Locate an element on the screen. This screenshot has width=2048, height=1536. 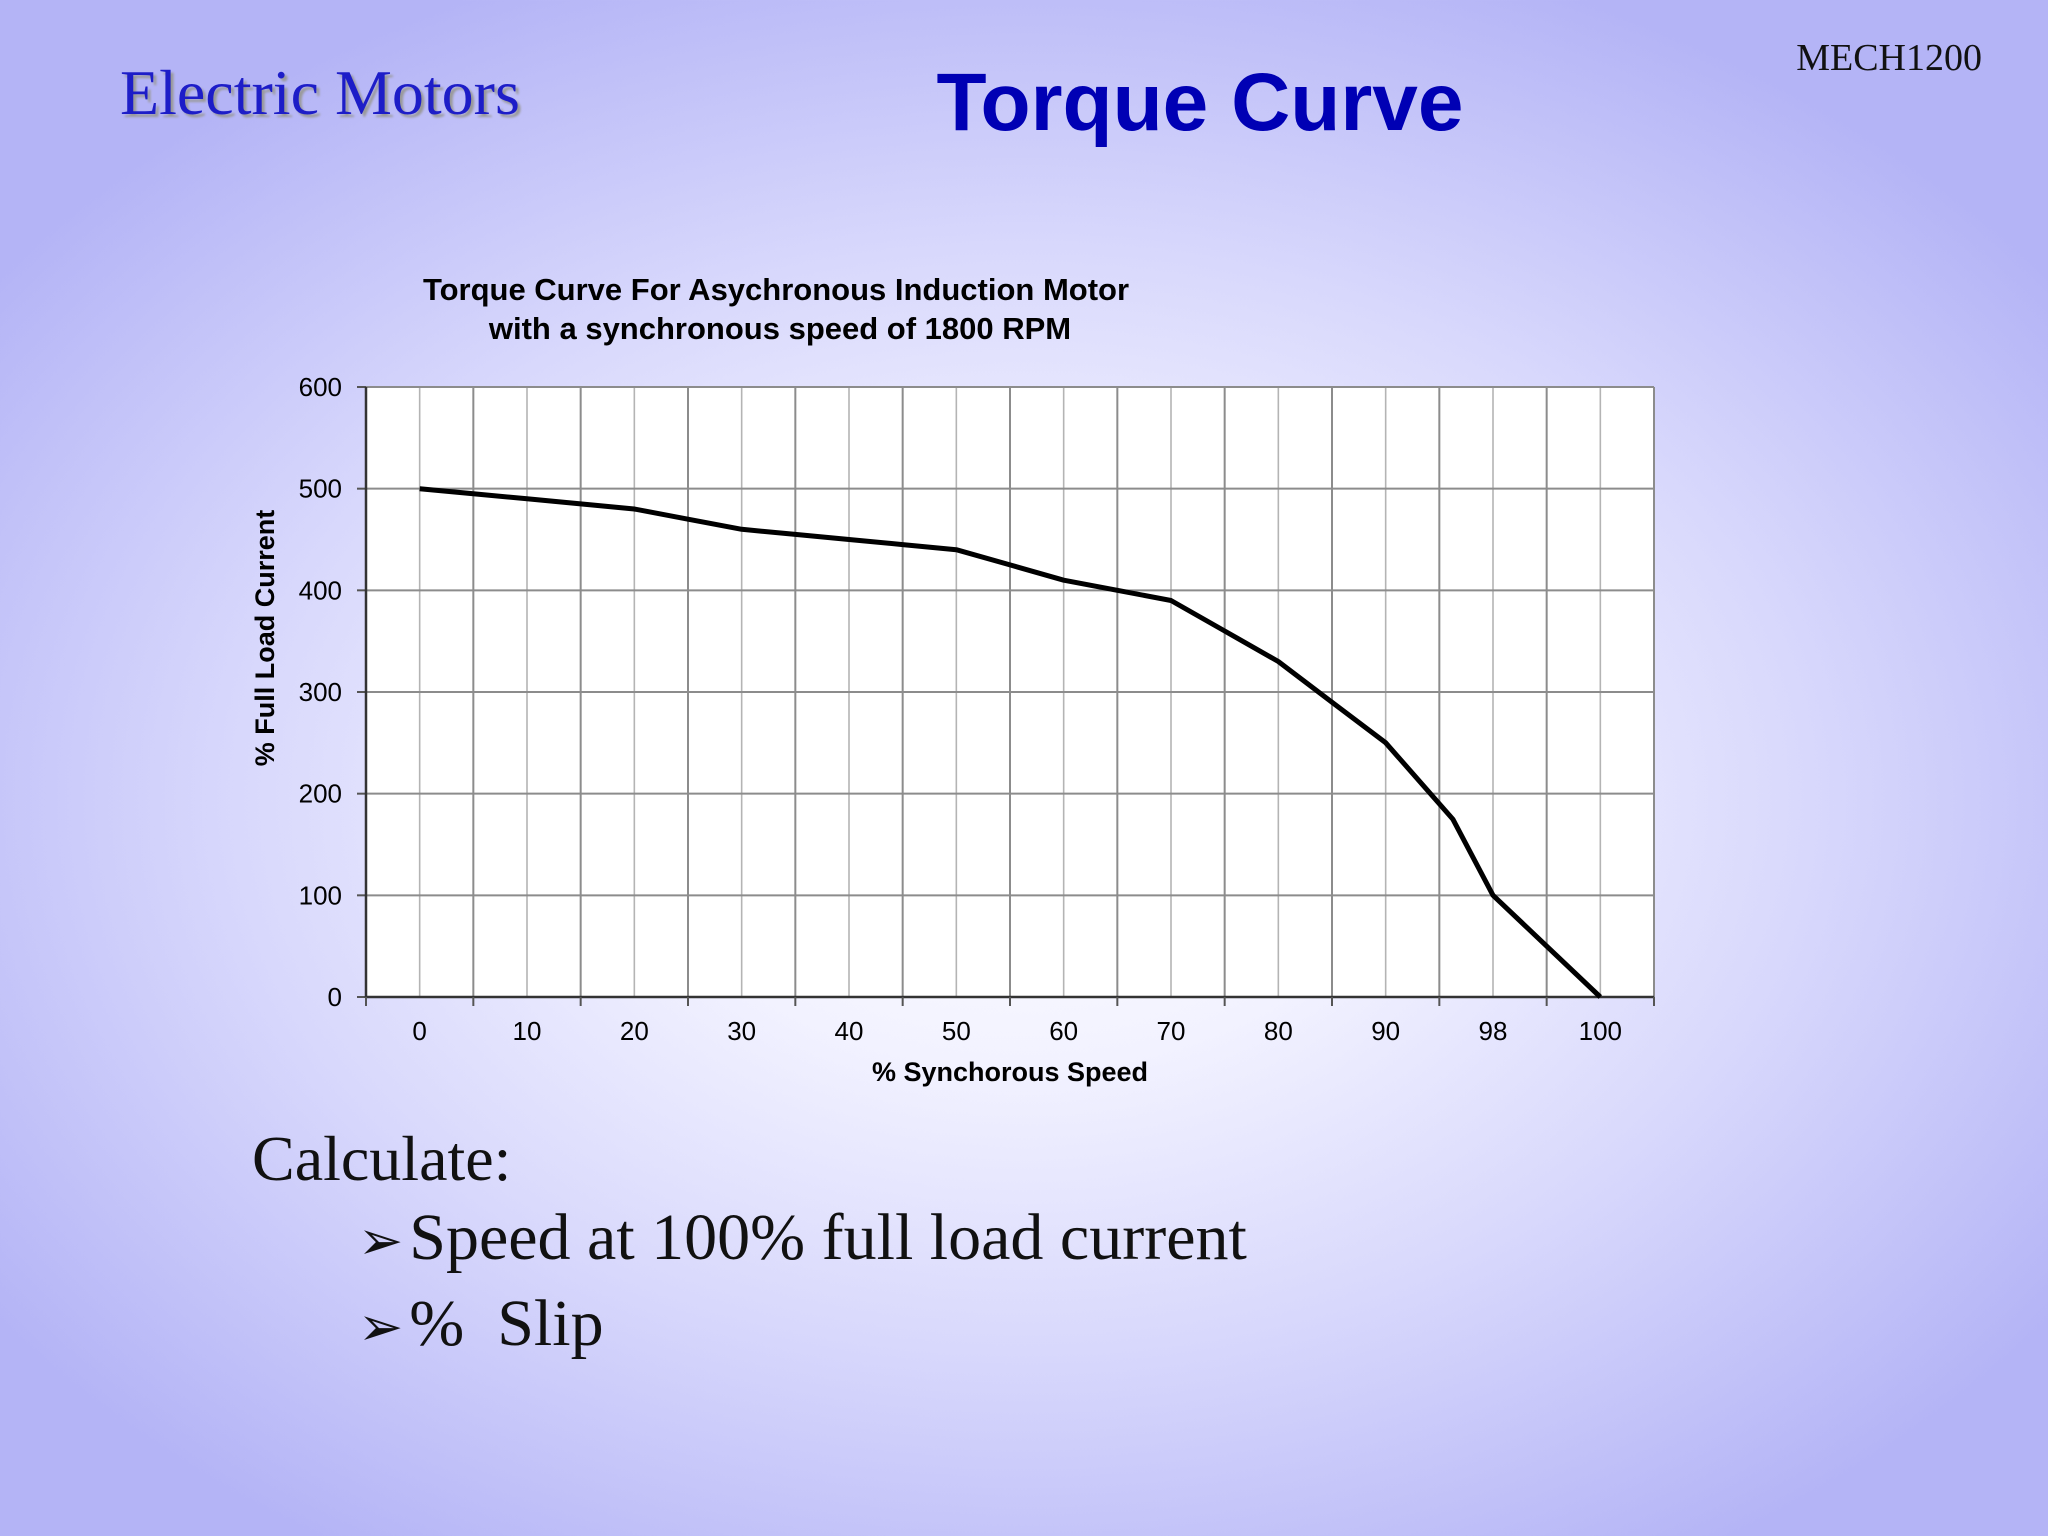
course-code: MECH1200 is located at coordinates (1889, 58).